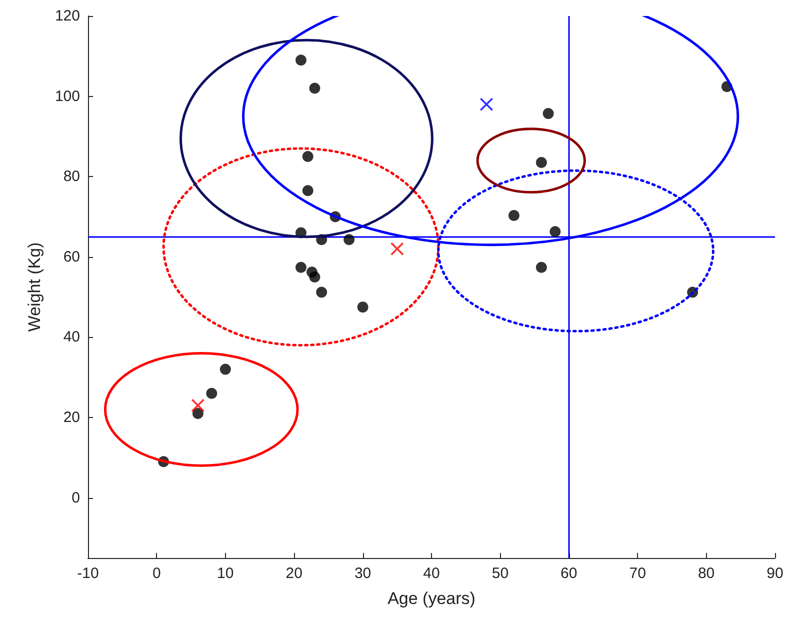 The height and width of the screenshot is (625, 794). I want to click on y-tick-label: 80, so click(71, 177).